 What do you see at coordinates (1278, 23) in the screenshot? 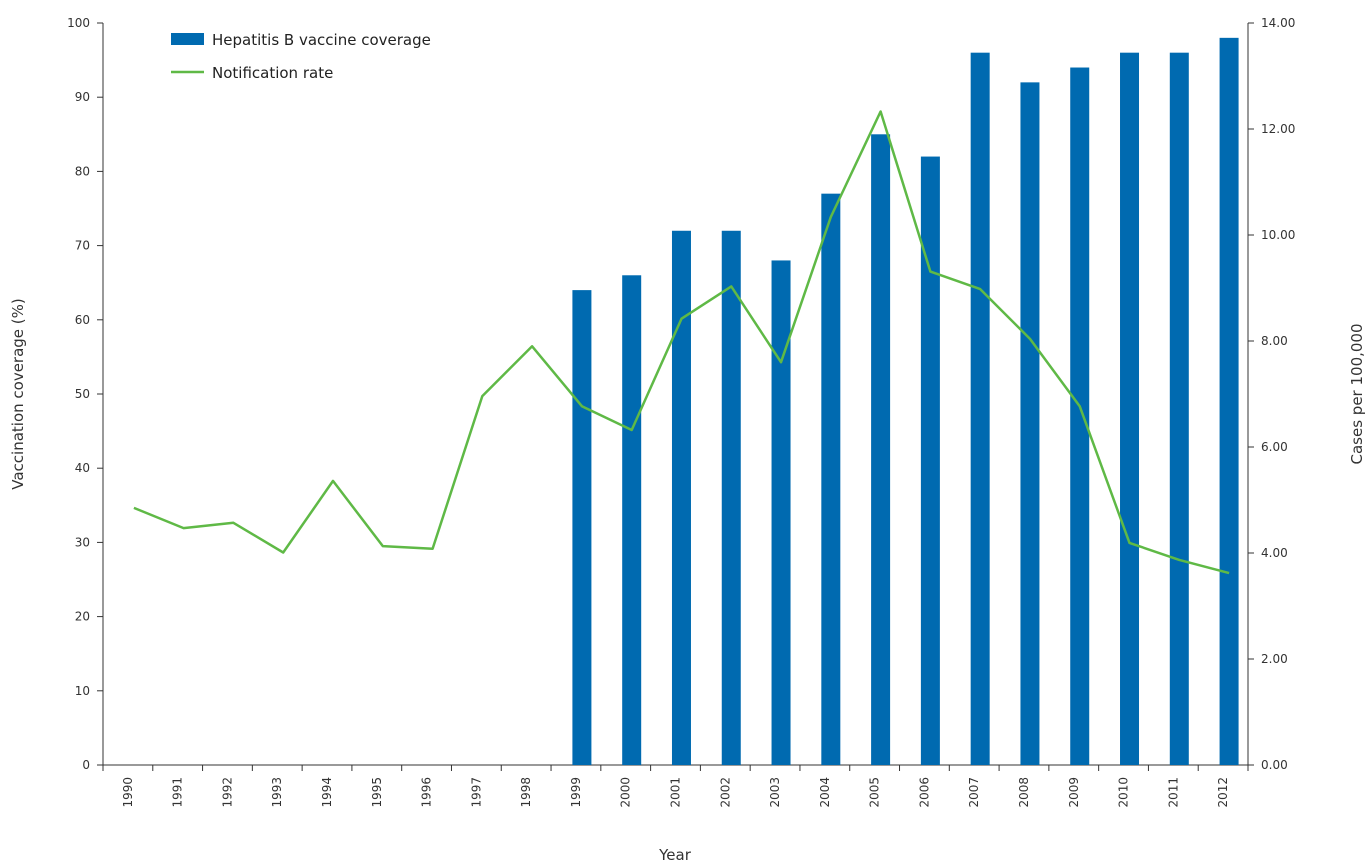
I see `y2-tick-label: 14.00` at bounding box center [1278, 23].